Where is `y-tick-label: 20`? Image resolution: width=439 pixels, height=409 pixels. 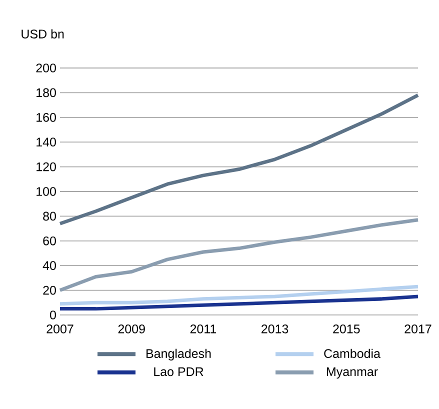
y-tick-label: 20 is located at coordinates (49, 290).